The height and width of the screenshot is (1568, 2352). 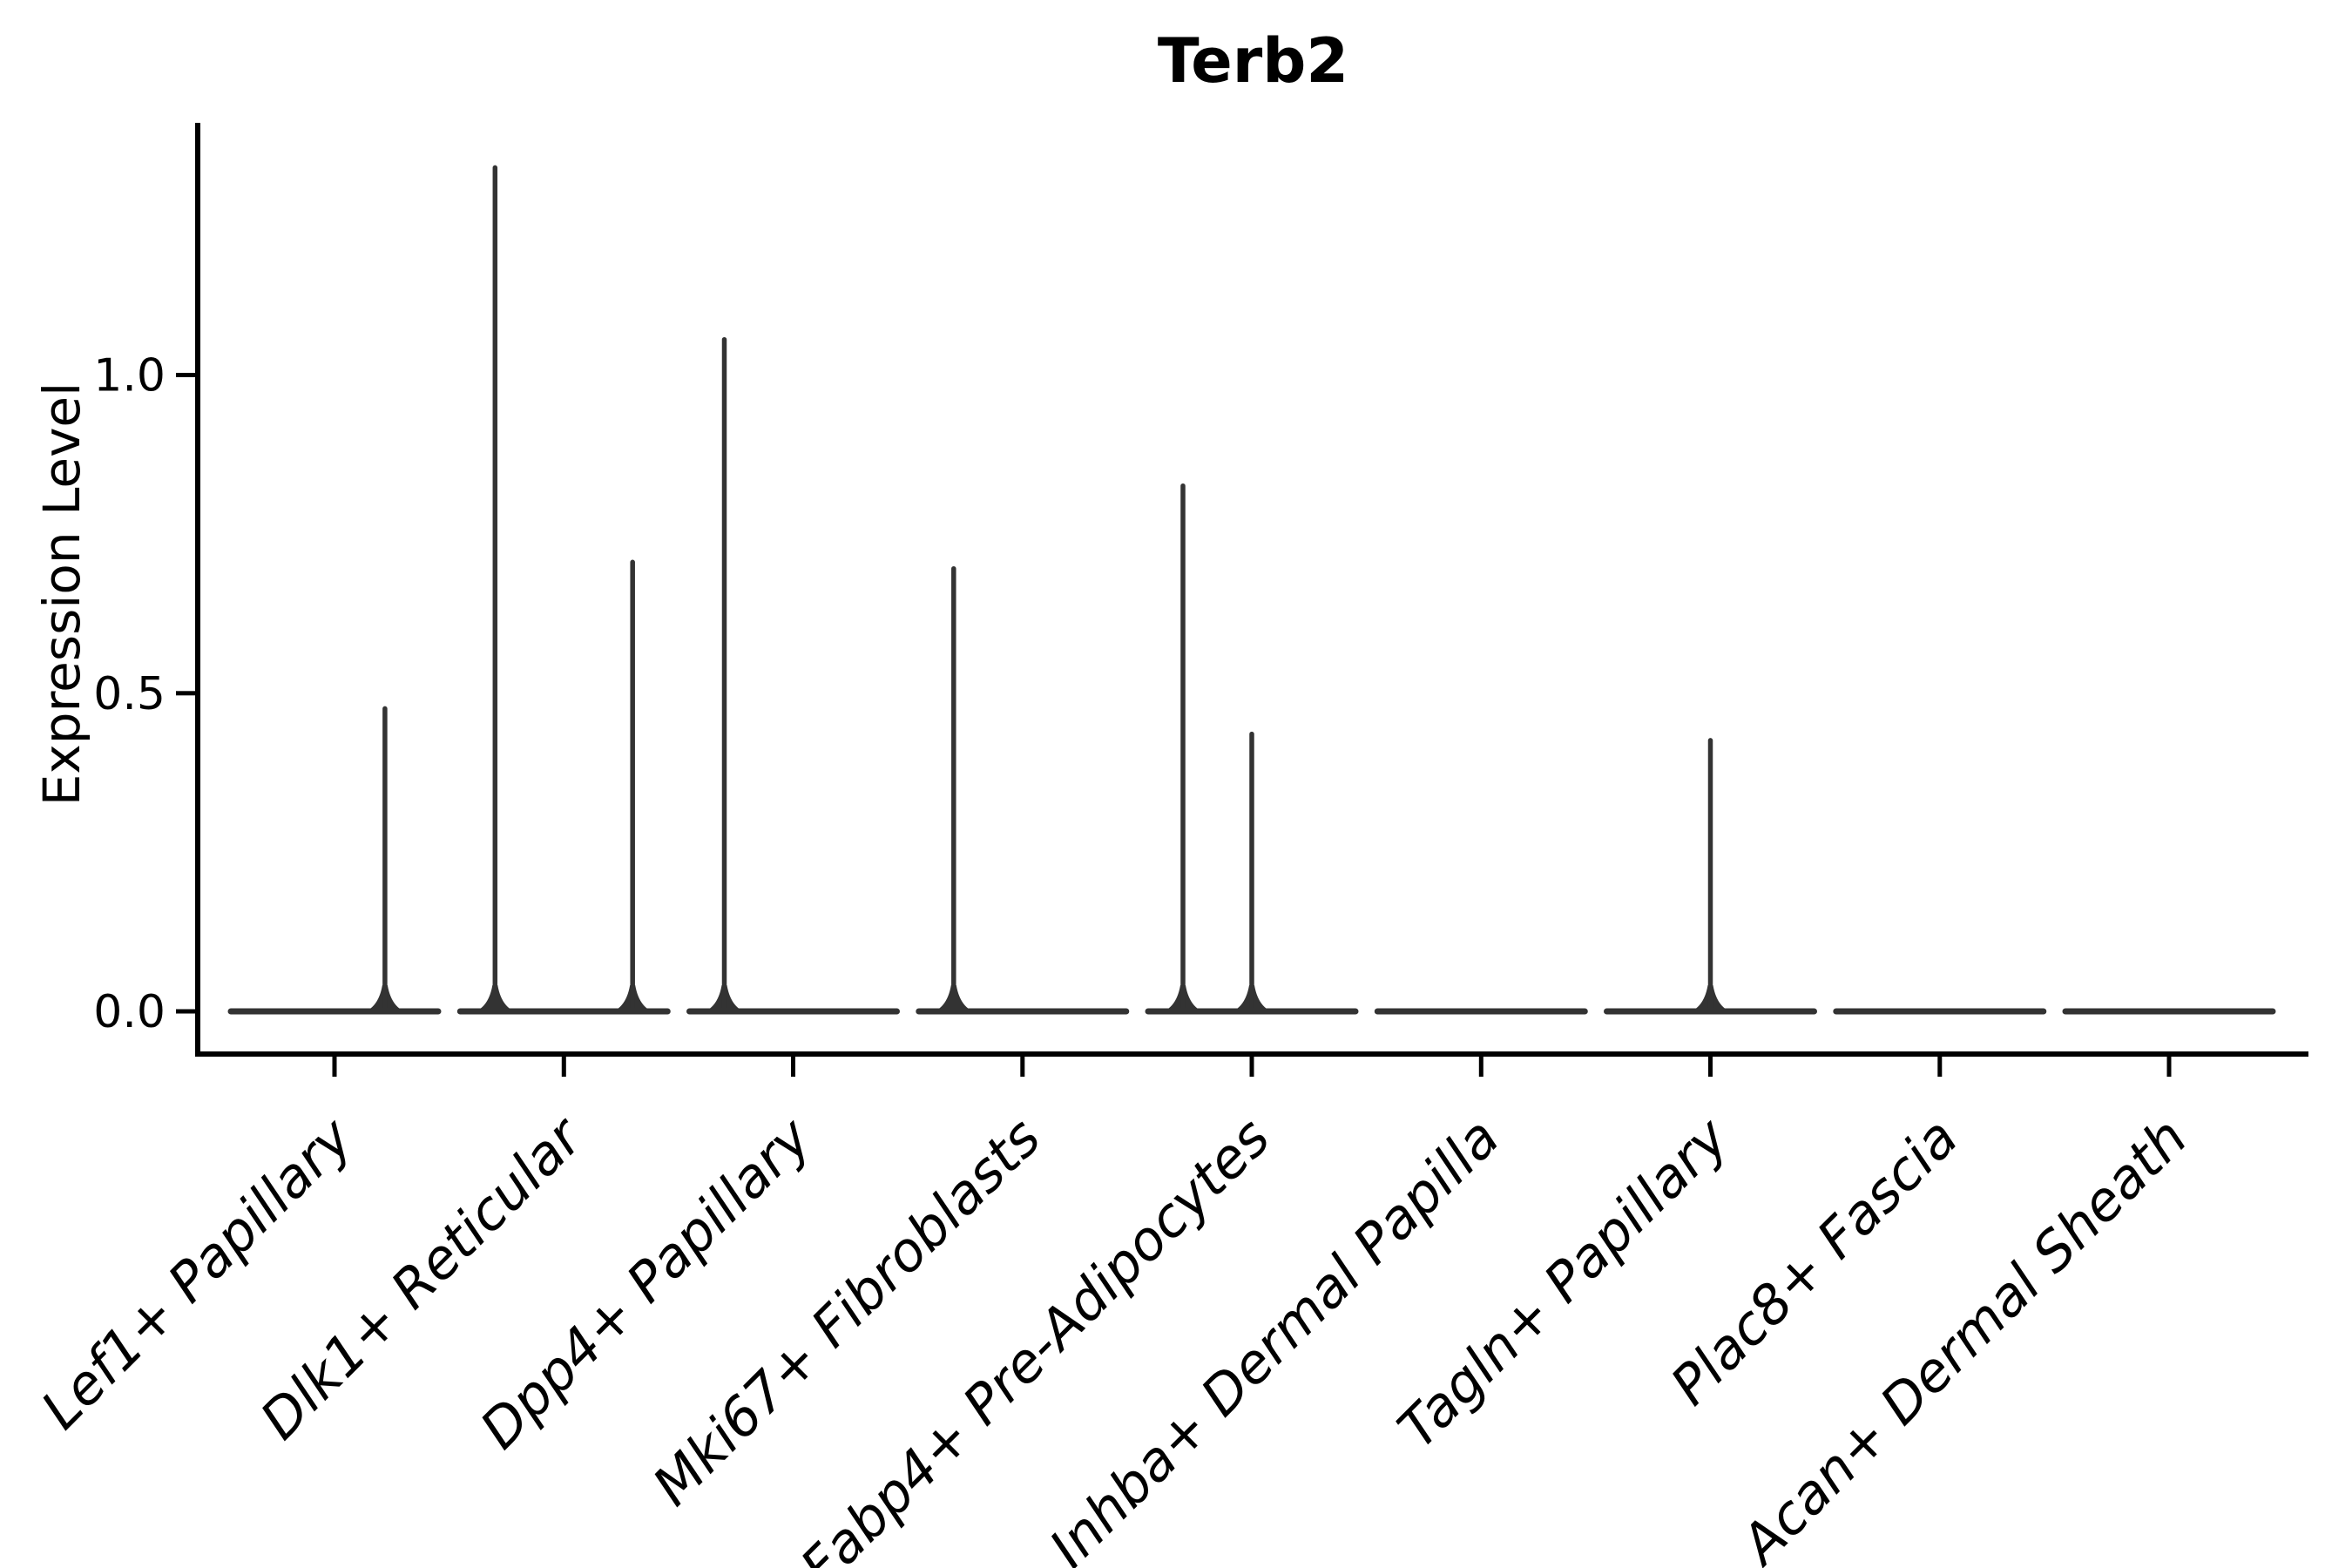 I want to click on chart-title: Terb2, so click(x=1253, y=61).